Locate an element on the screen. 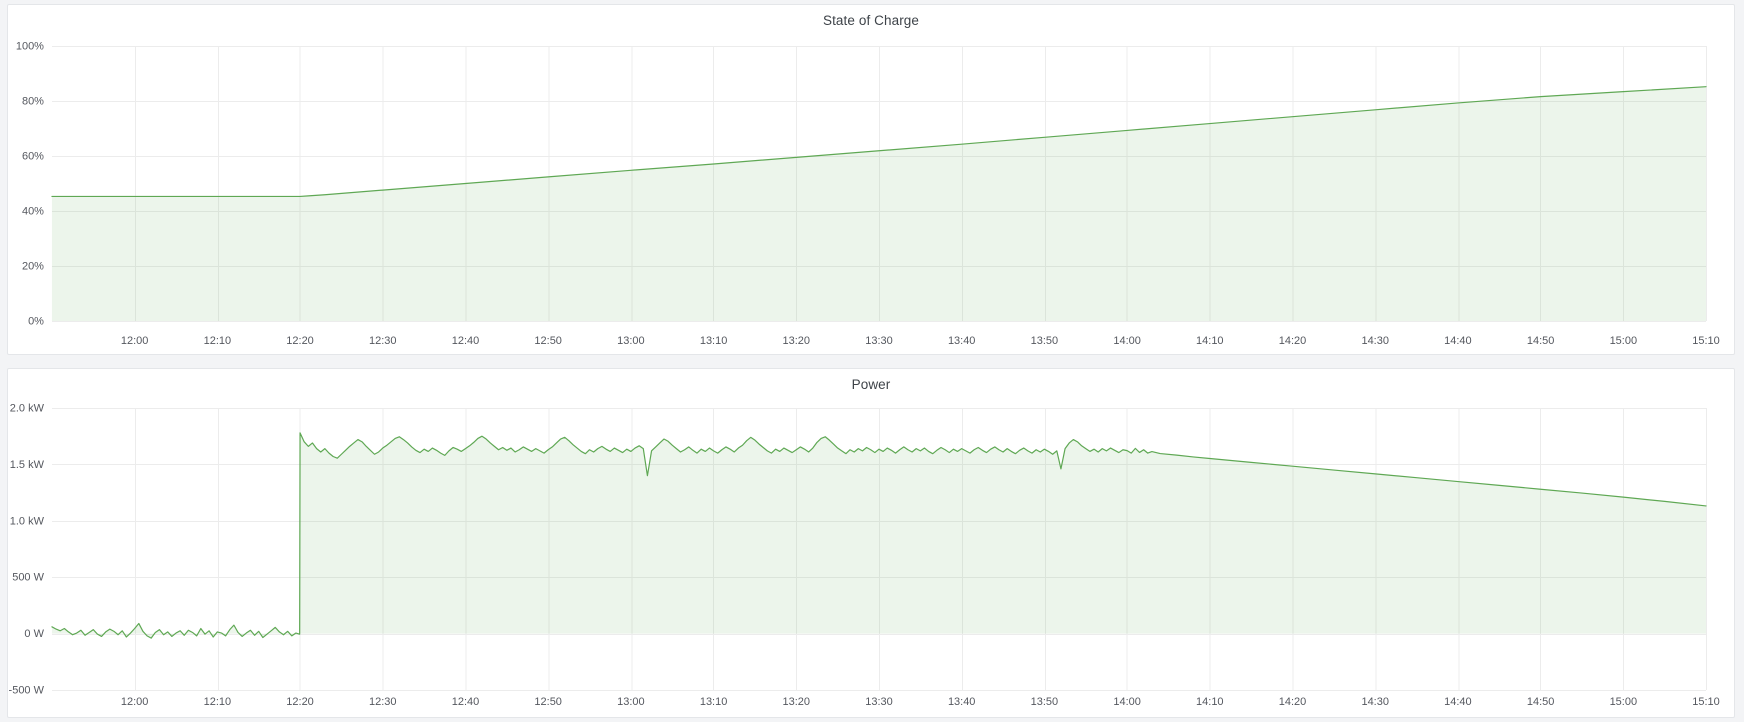  panel-title: Power is located at coordinates (871, 384).